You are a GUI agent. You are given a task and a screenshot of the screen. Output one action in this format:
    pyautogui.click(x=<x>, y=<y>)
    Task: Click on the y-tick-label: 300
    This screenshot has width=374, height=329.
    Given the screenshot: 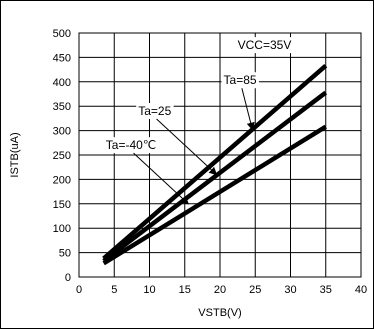 What is the action you would take?
    pyautogui.click(x=62, y=132)
    